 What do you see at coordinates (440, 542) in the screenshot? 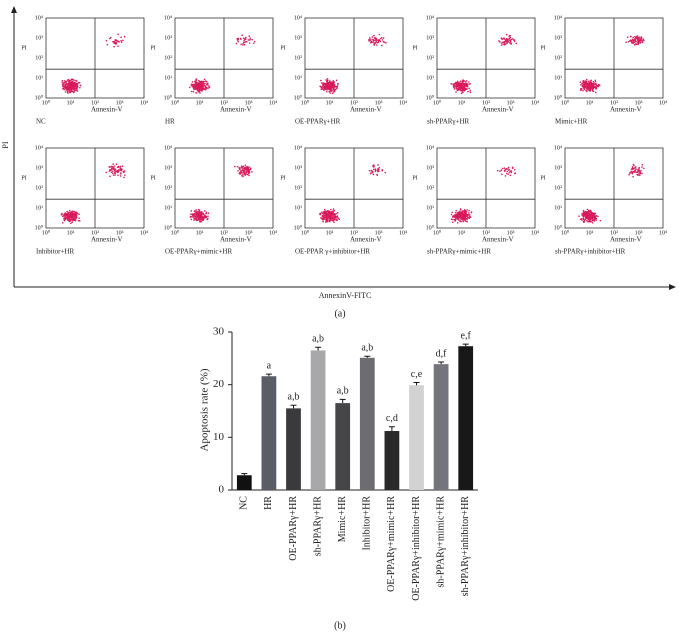
I see `x-tick-label: sh-PPARγ+mimic+HR` at bounding box center [440, 542].